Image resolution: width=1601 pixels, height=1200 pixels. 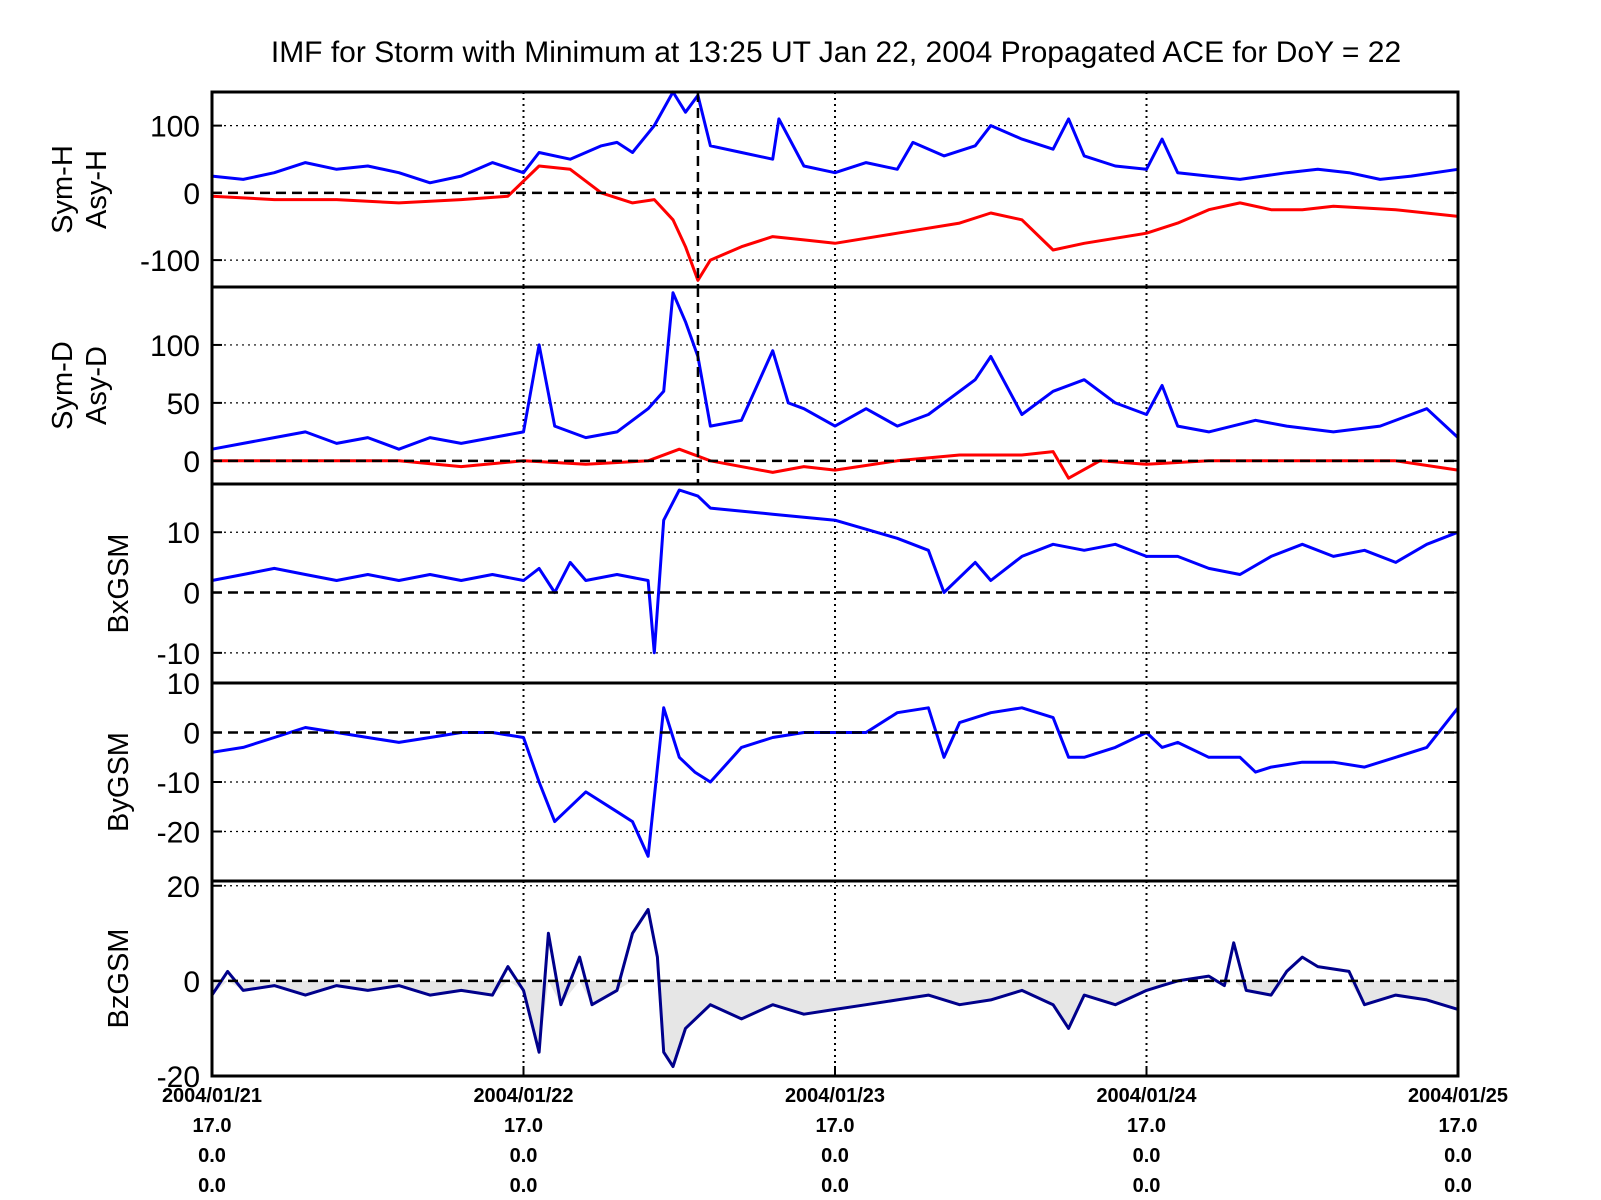 What do you see at coordinates (170, 261) in the screenshot?
I see `y-tick-label: -100` at bounding box center [170, 261].